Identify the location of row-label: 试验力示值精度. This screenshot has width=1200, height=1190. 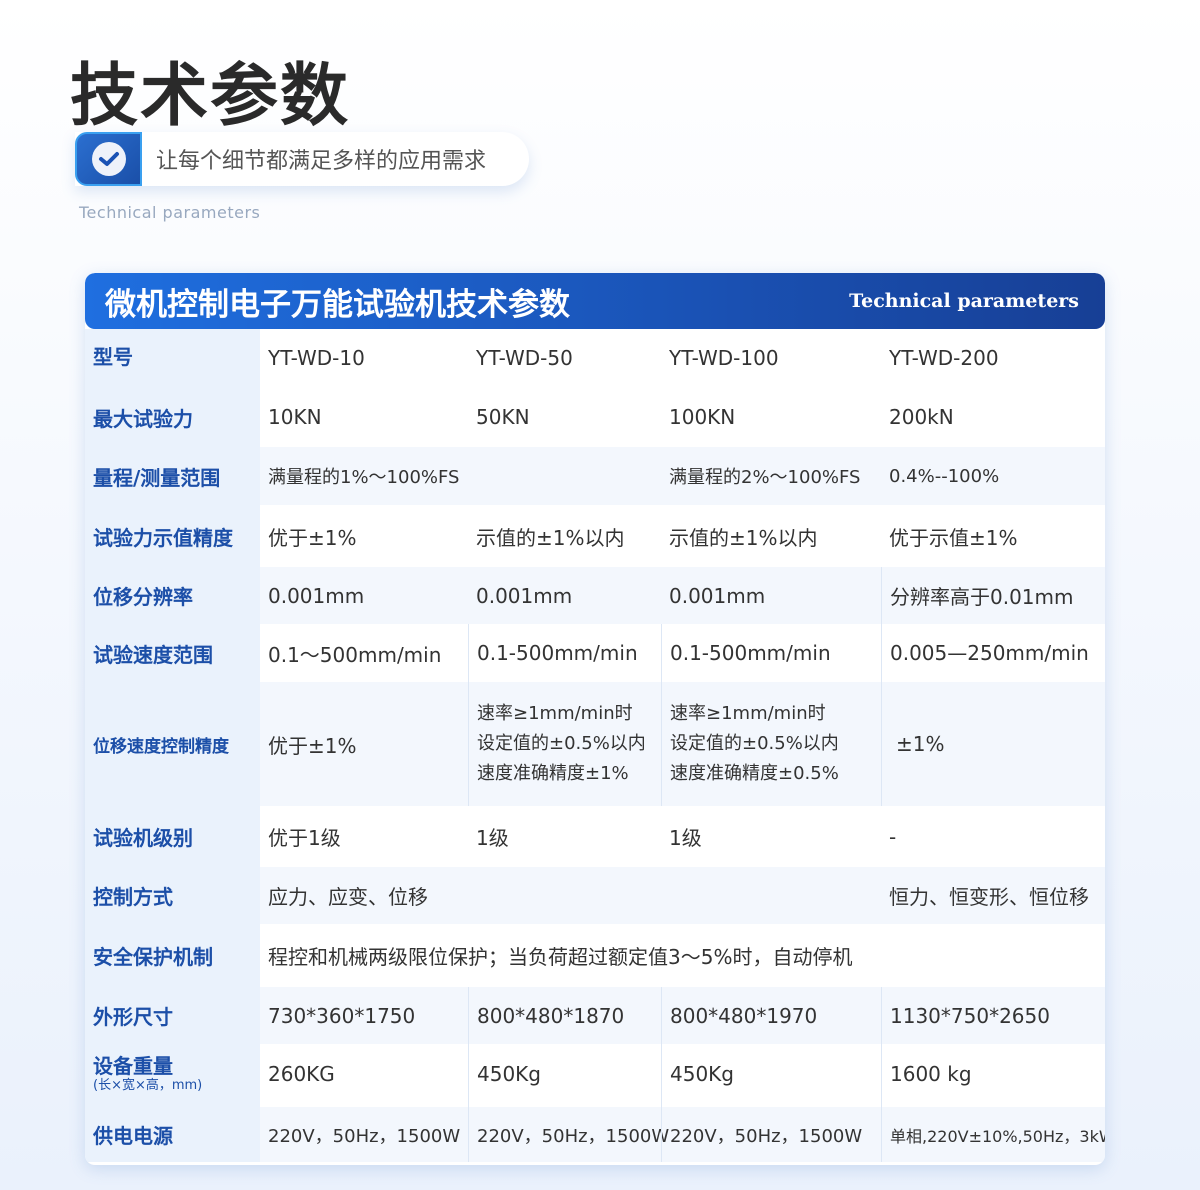
(172, 536).